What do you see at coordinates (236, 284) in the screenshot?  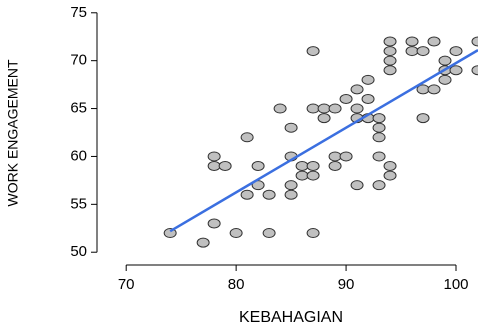 I see `x-tick-label: 80` at bounding box center [236, 284].